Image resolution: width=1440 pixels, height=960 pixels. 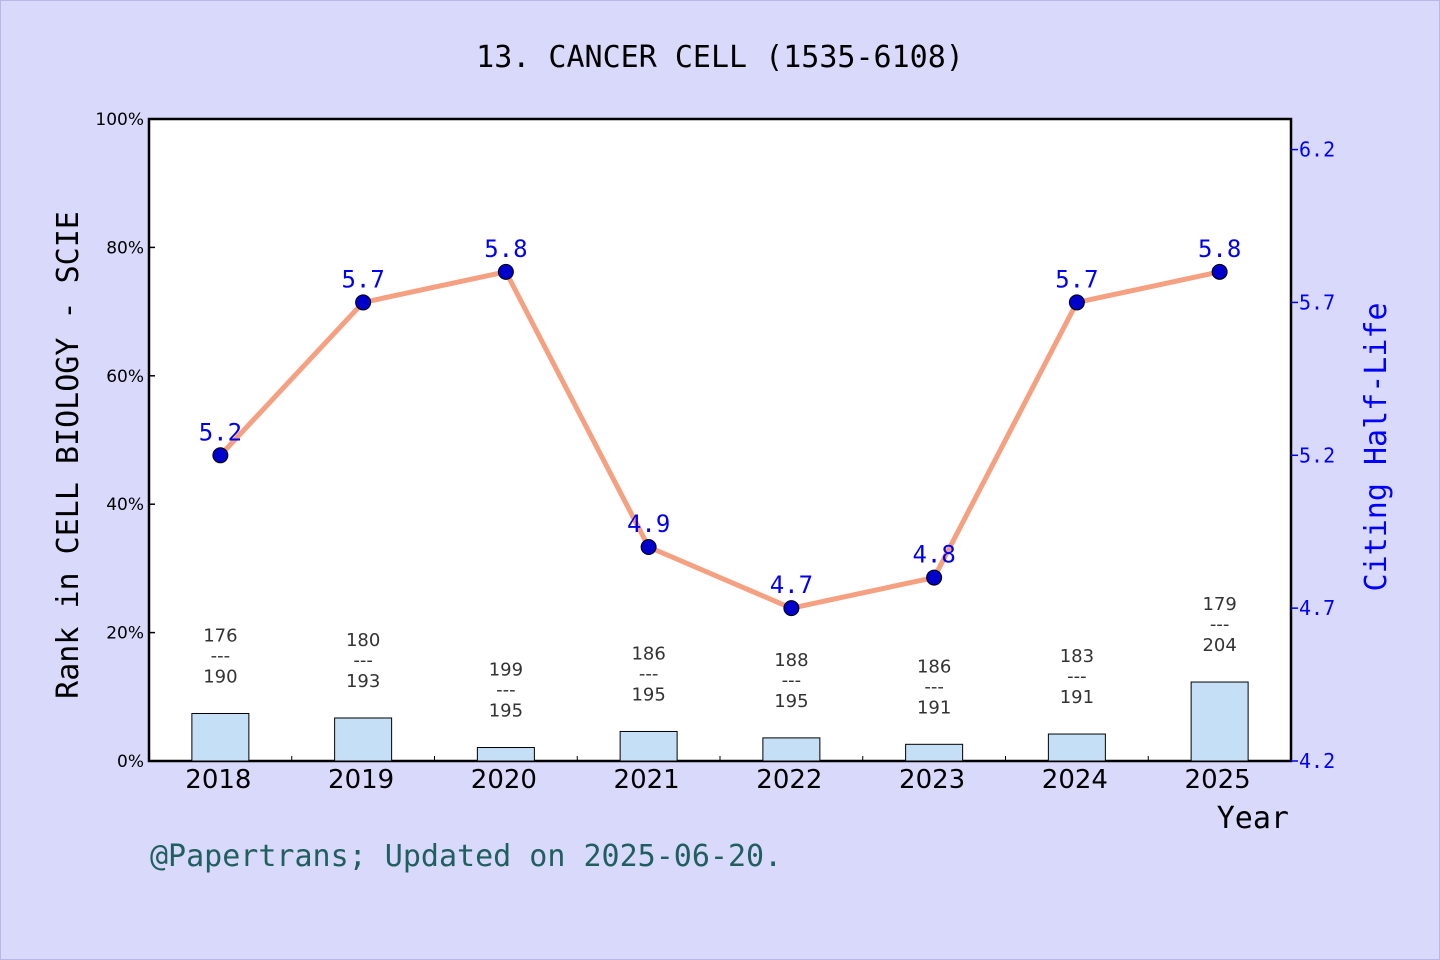 I want to click on bar-2020, so click(x=505, y=754).